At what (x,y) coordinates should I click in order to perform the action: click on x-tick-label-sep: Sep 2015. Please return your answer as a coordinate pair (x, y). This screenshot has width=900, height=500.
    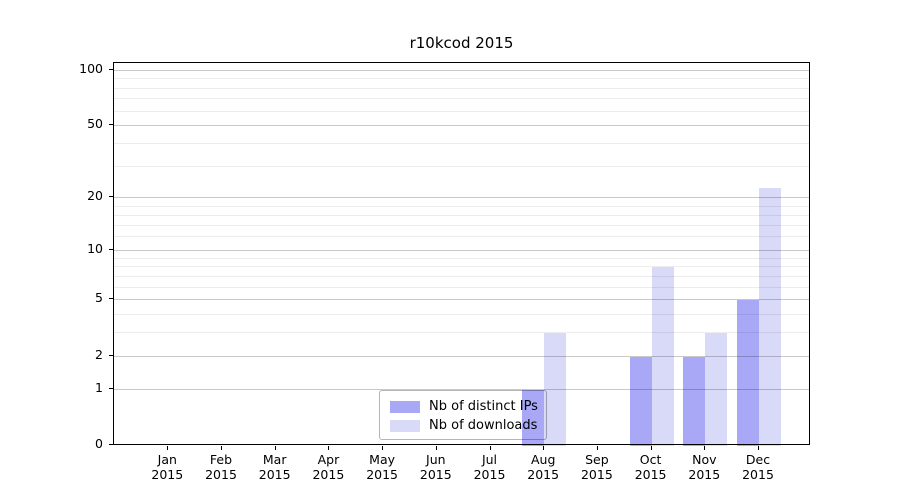
    Looking at the image, I should click on (596, 467).